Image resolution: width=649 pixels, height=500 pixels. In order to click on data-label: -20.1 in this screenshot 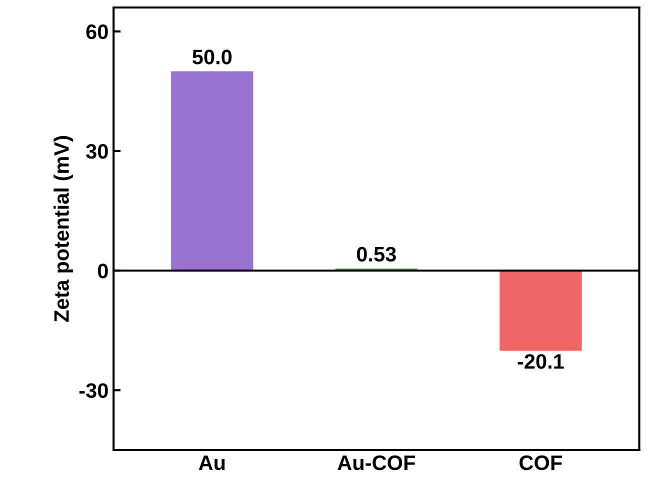, I will do `click(541, 361)`.